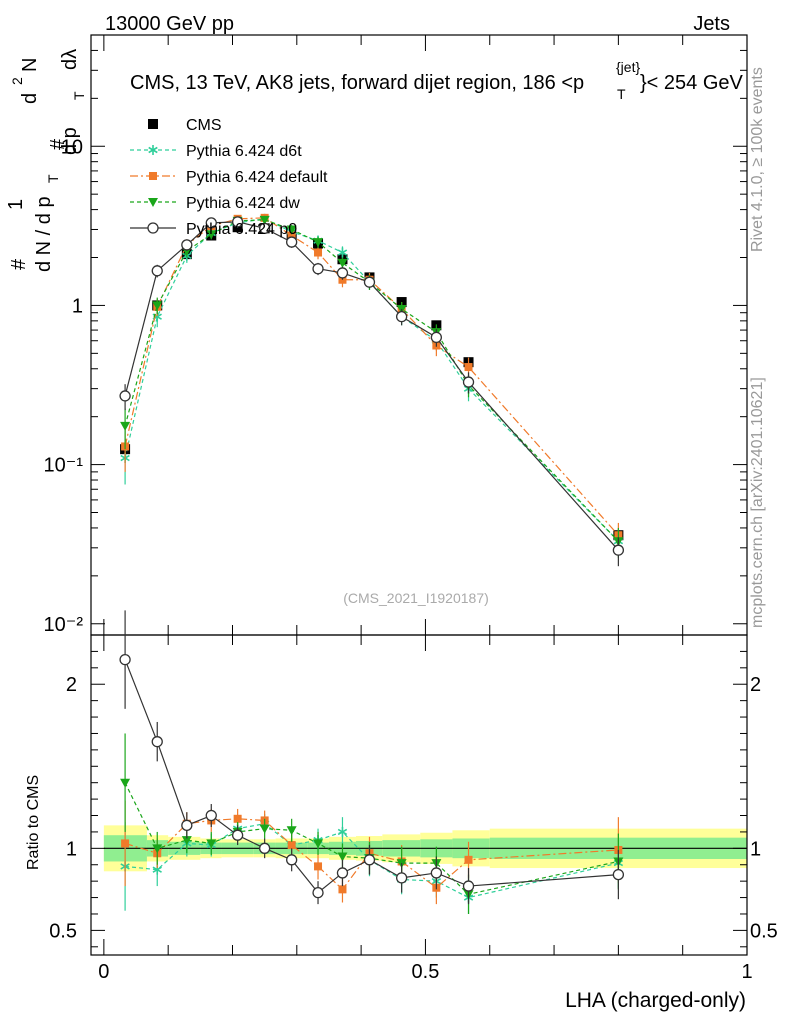 This screenshot has width=786, height=1024. I want to click on ratio-y-tick-label-right: 1, so click(755, 849).